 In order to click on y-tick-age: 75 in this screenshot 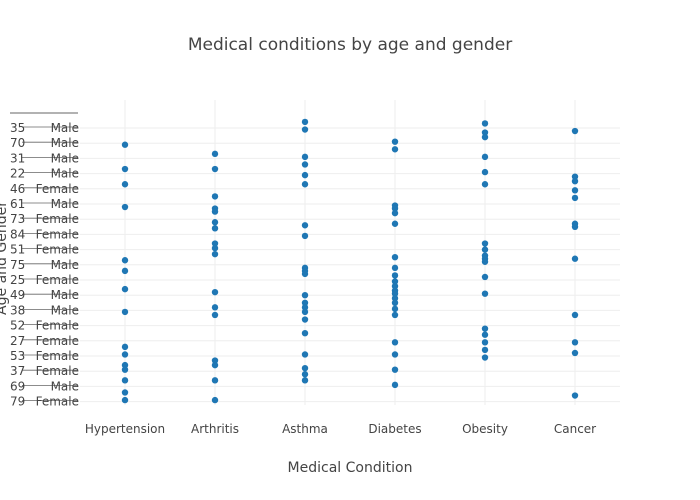, I will do `click(17, 265)`.